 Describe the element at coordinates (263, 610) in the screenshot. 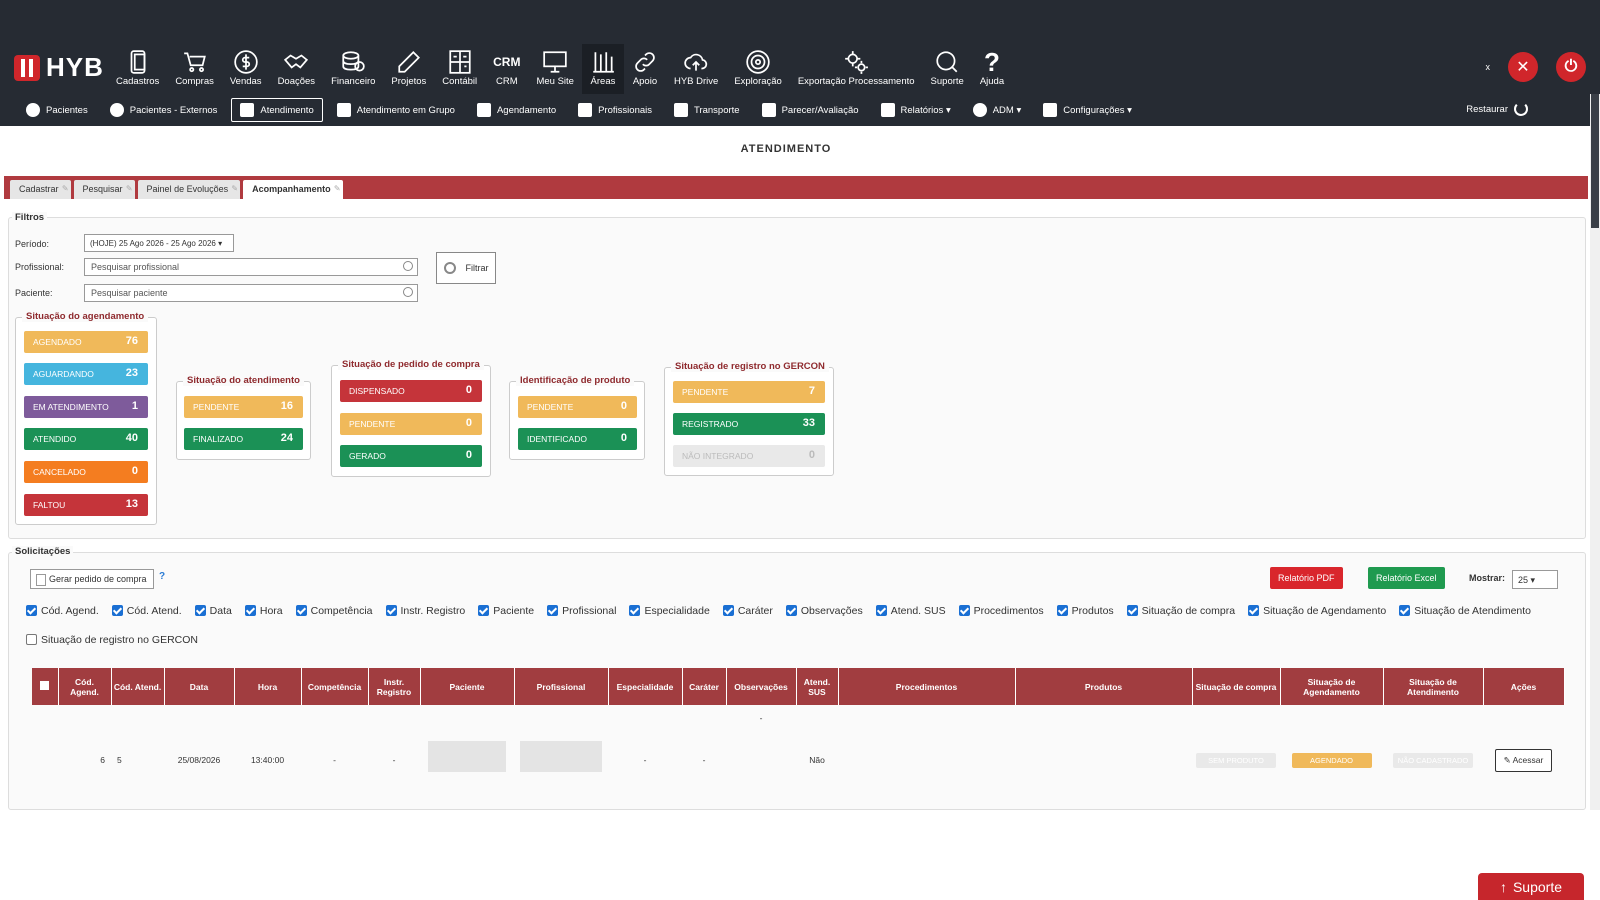

I see `toggle-hora: Hora` at that location.